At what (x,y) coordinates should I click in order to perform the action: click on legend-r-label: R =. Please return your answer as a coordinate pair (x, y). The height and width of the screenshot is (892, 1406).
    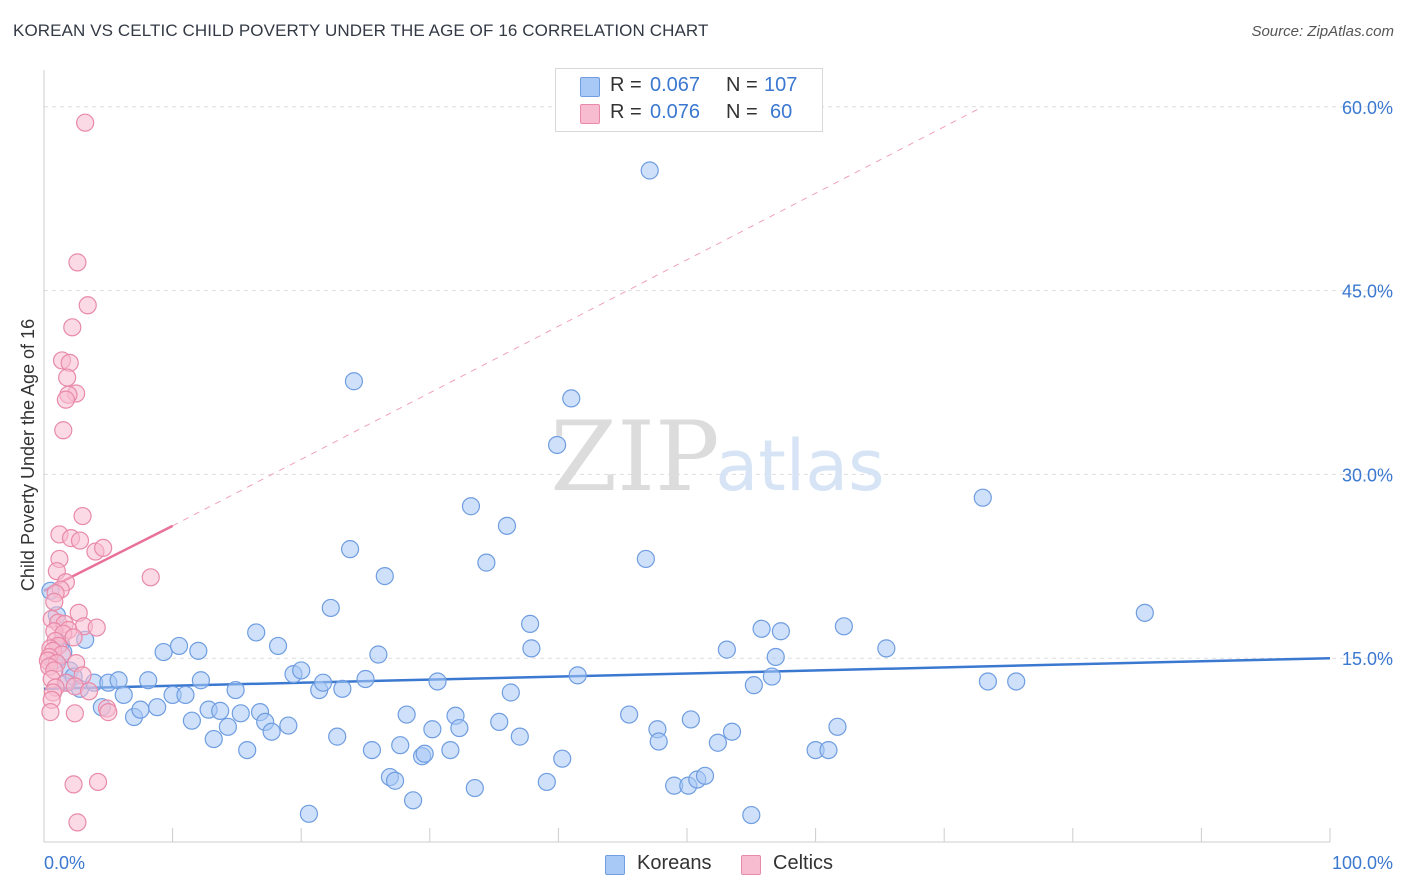
    Looking at the image, I should click on (626, 112).